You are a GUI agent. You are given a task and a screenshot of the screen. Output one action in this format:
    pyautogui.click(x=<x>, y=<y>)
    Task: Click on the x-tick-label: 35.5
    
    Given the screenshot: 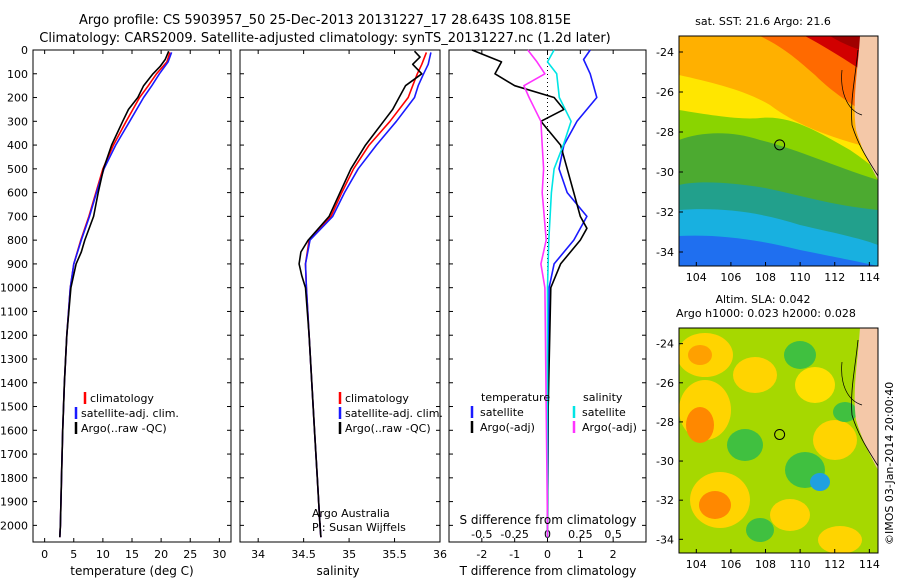 What is the action you would take?
    pyautogui.click(x=394, y=554)
    